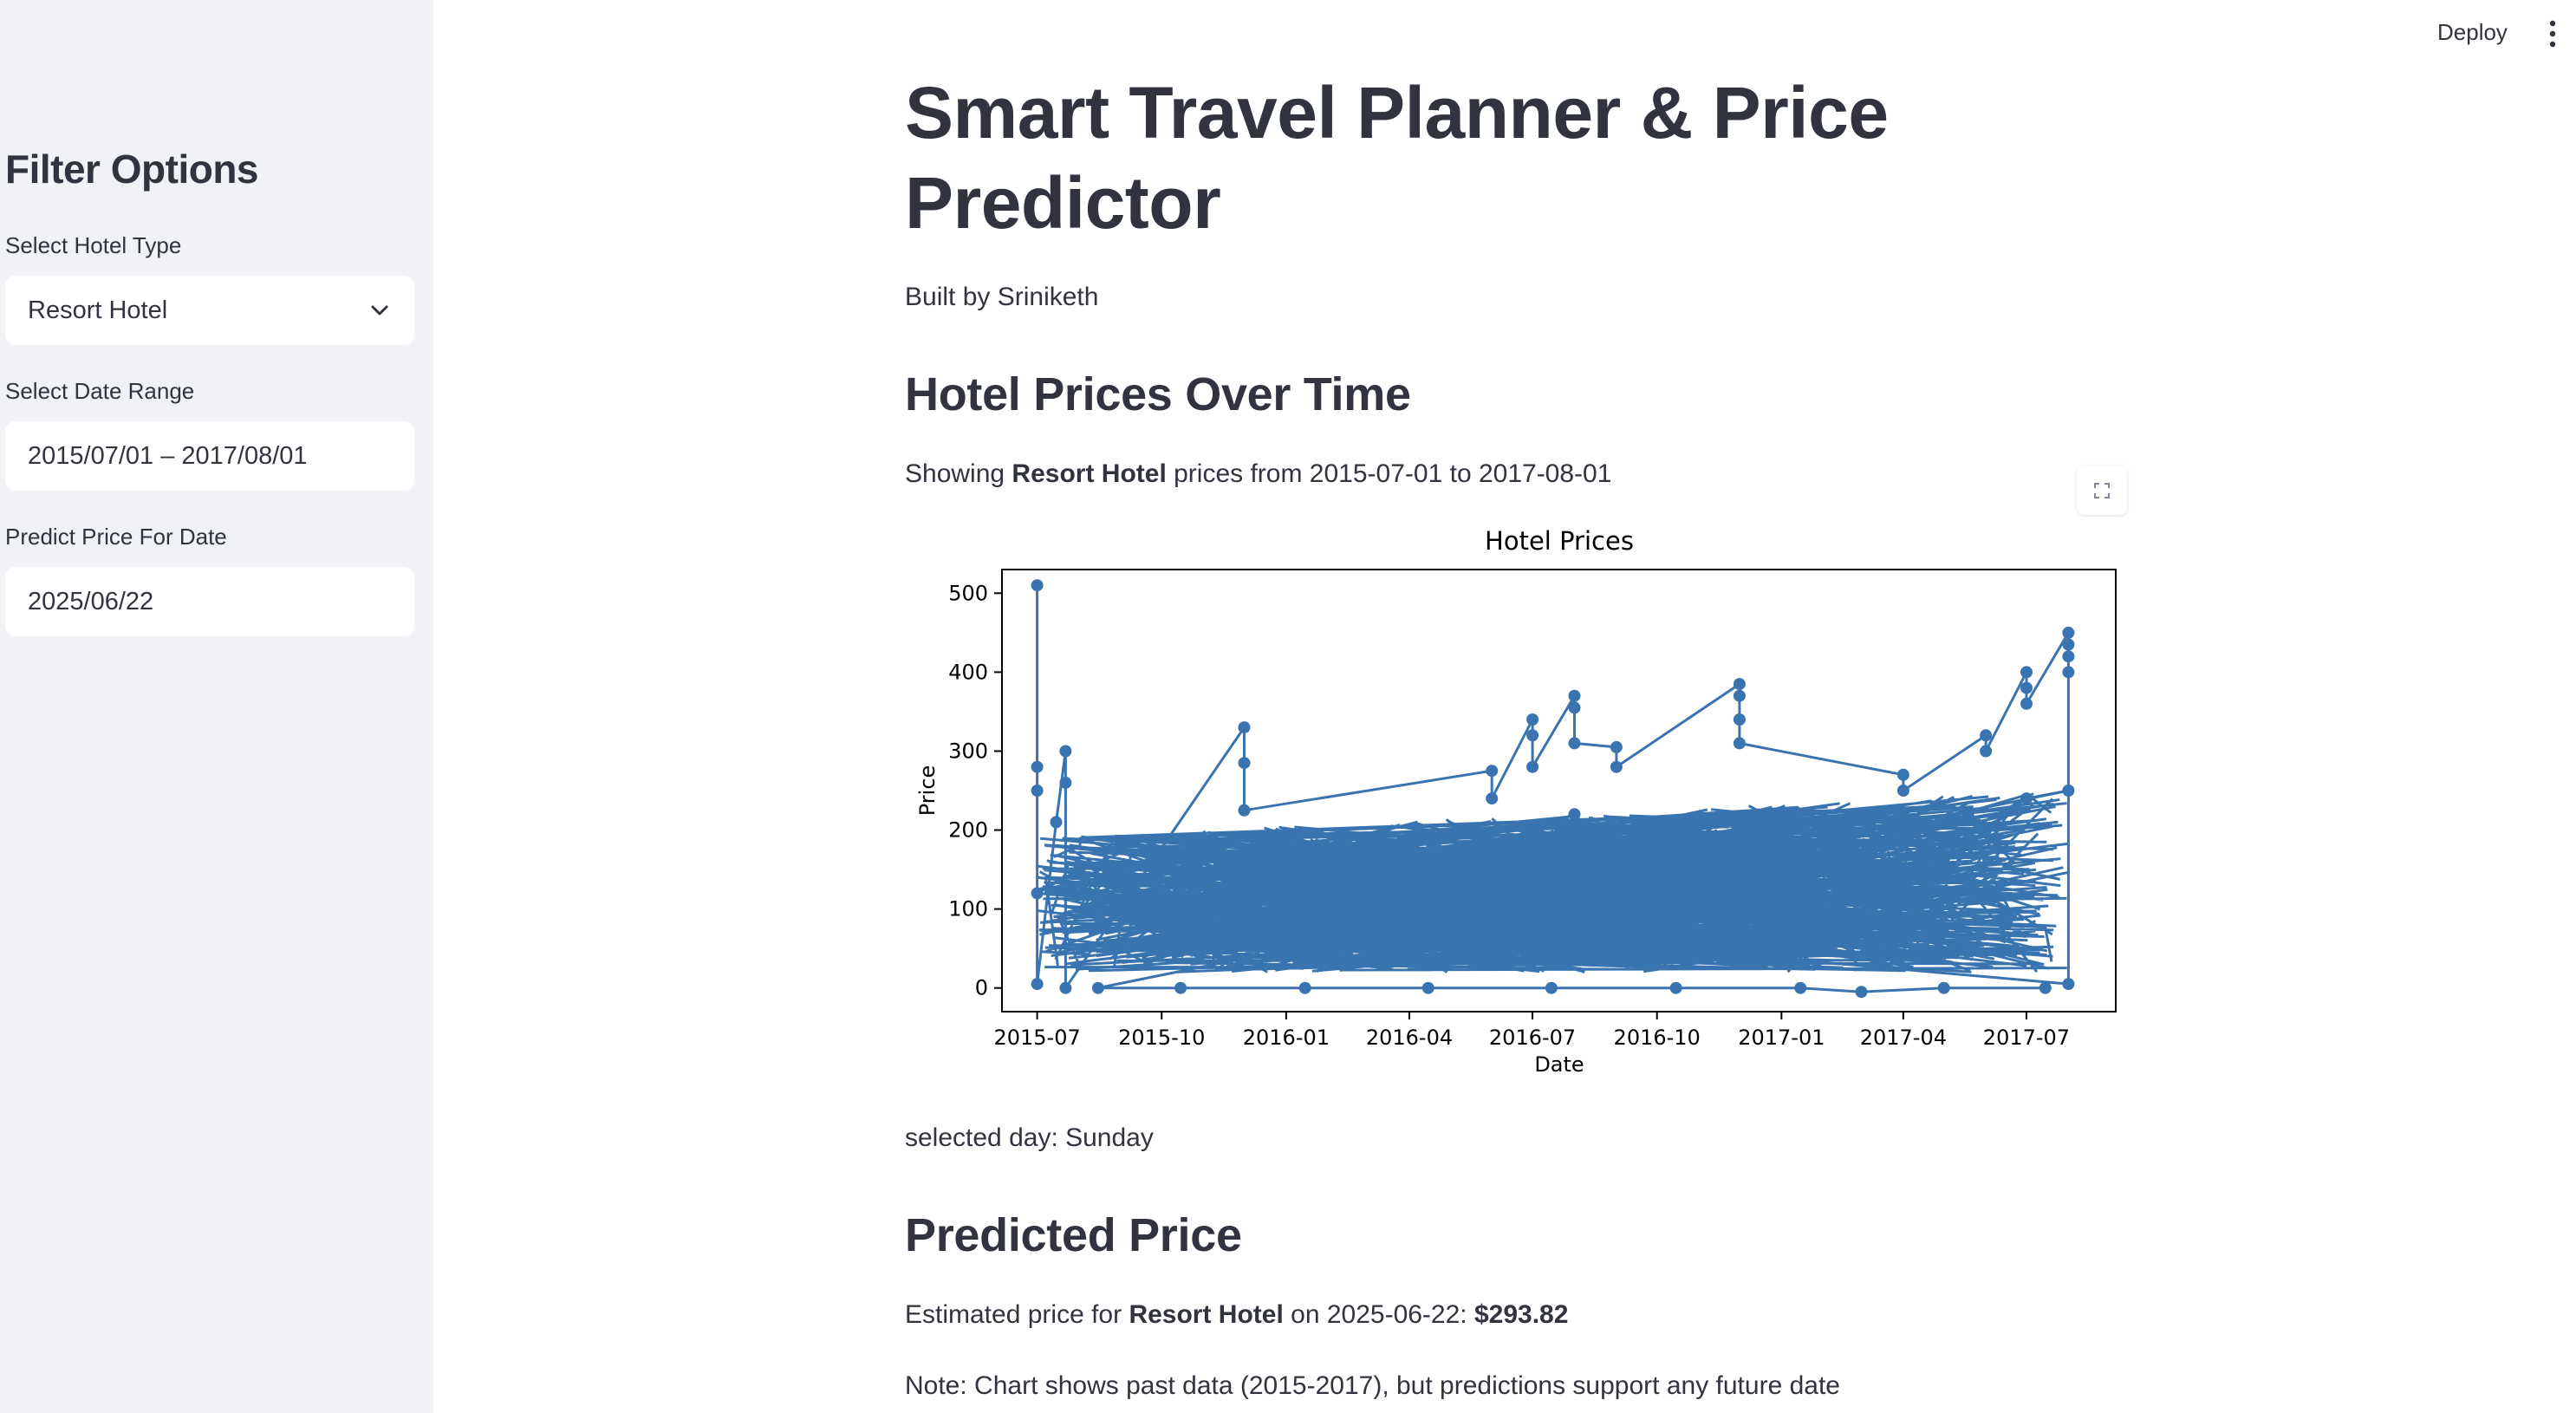 The width and height of the screenshot is (2576, 1413). What do you see at coordinates (1036, 1038) in the screenshot?
I see `x-tick-label: 2015-07` at bounding box center [1036, 1038].